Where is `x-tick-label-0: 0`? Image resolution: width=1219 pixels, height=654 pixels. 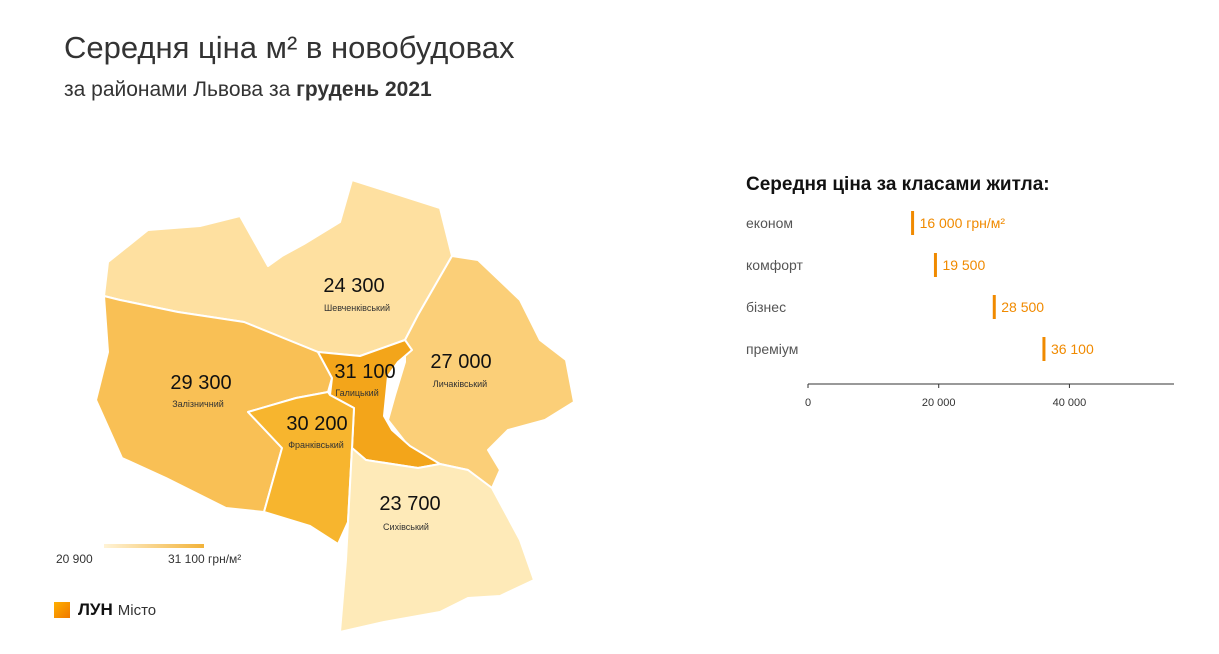
x-tick-label-0: 0 is located at coordinates (808, 403).